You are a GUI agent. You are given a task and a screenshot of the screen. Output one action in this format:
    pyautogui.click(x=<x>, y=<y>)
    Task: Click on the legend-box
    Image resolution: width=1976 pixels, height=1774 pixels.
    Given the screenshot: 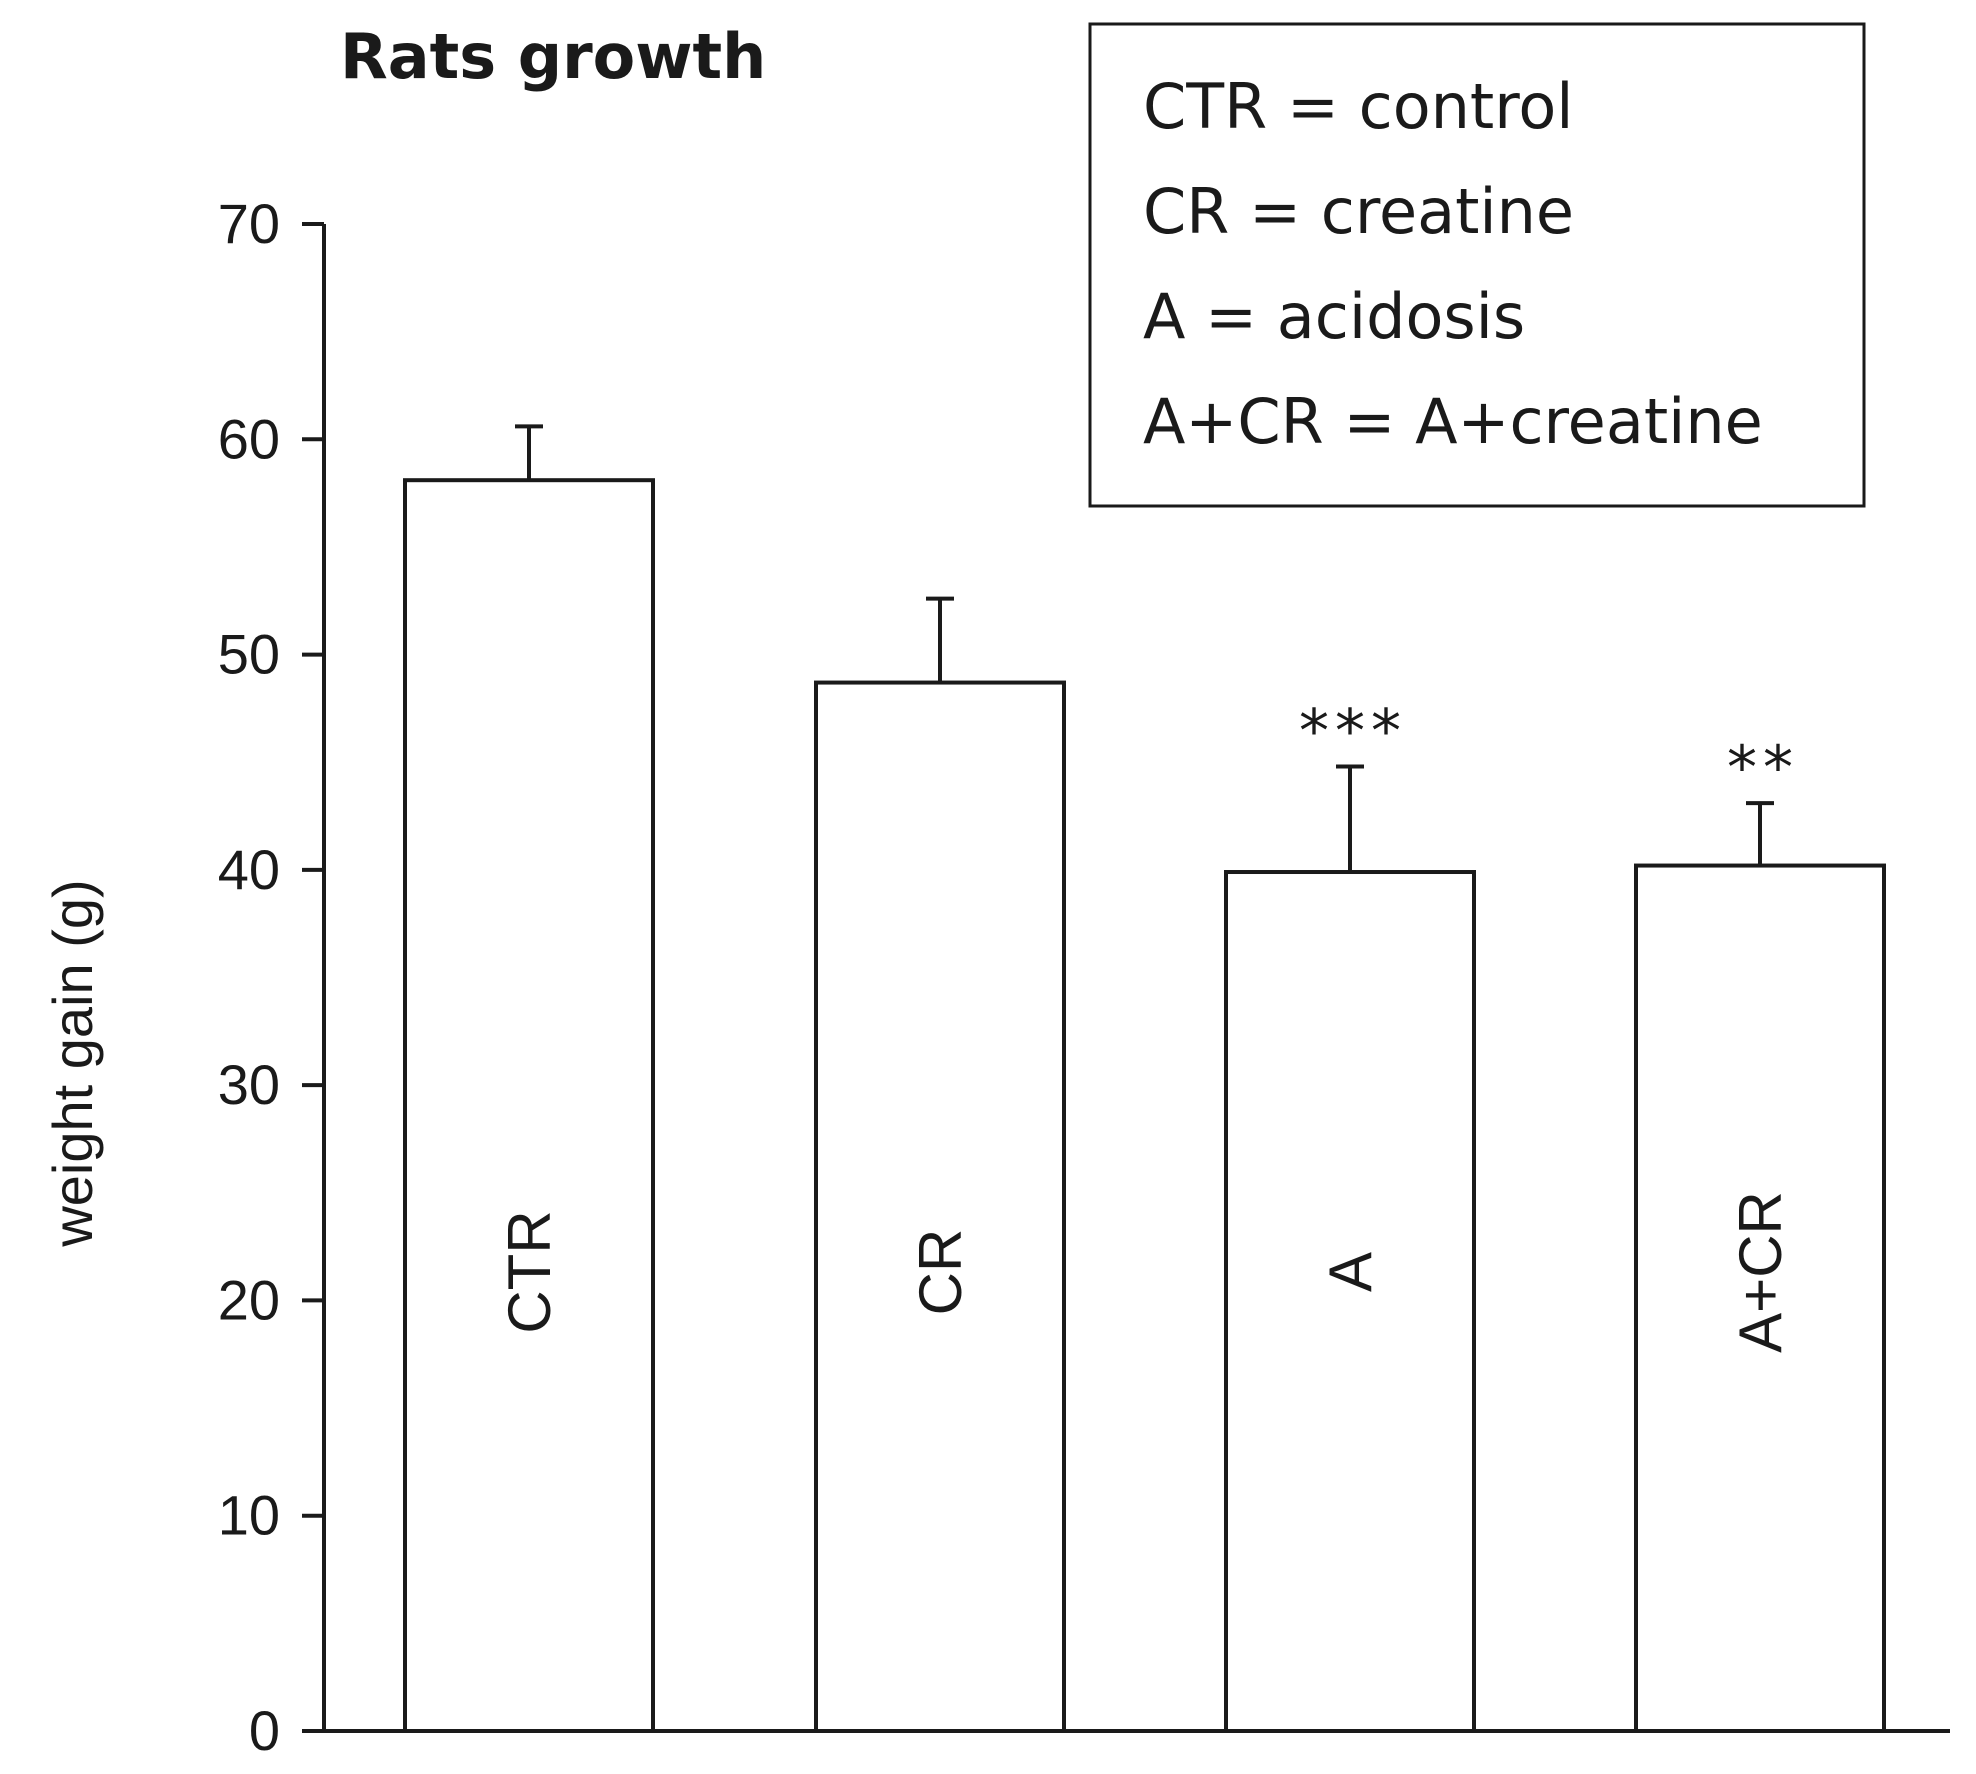 What is the action you would take?
    pyautogui.click(x=1477, y=265)
    